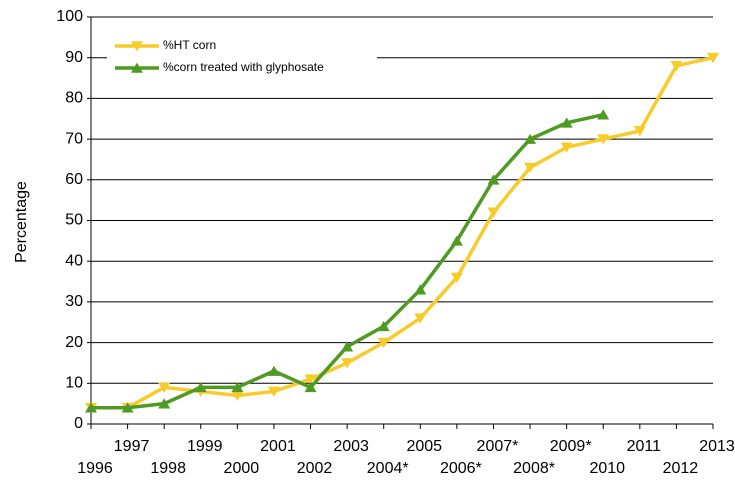  I want to click on y-tick-label: 60, so click(74, 179).